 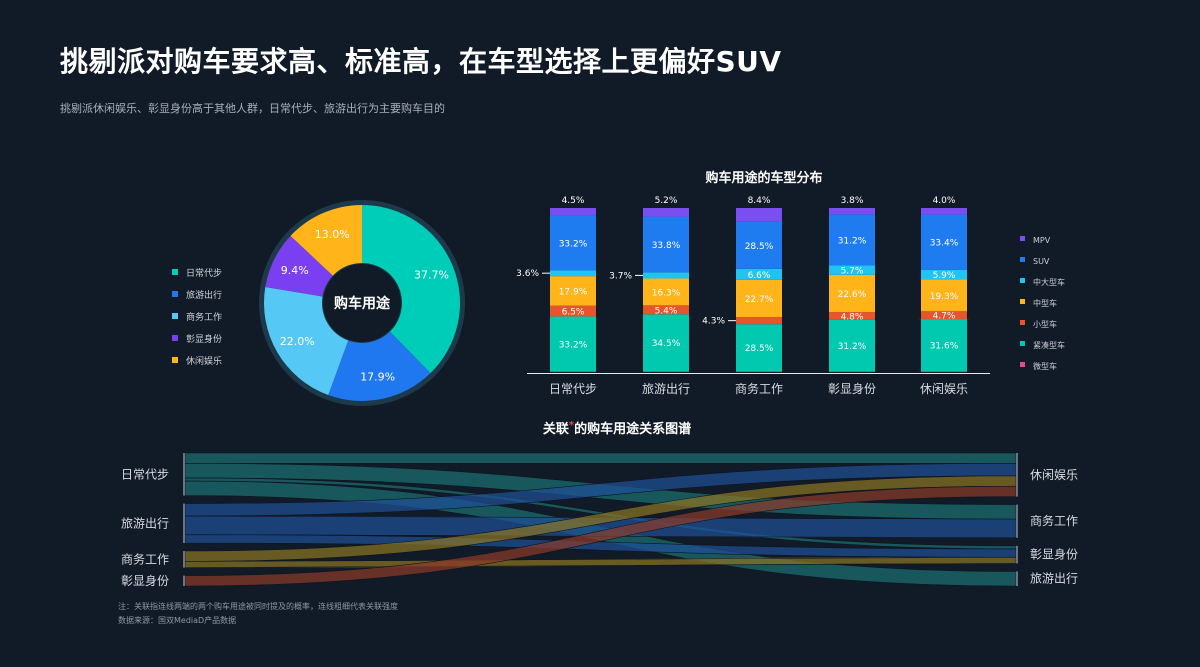 I want to click on bar-value-label: 6.6%, so click(x=759, y=276).